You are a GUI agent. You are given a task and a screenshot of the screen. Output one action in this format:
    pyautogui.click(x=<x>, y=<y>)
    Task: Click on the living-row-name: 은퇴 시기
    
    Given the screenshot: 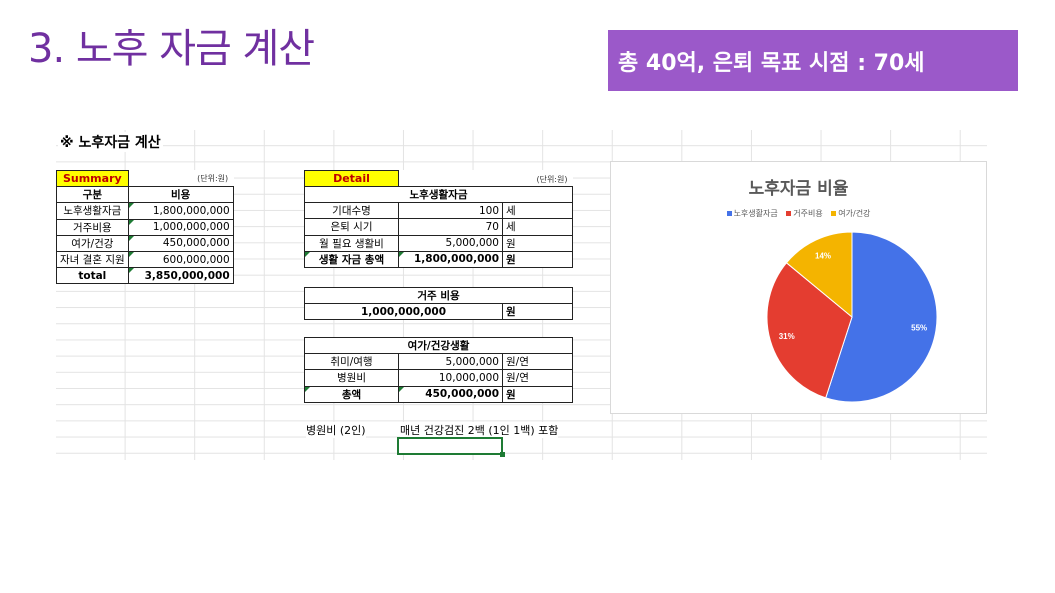 What is the action you would take?
    pyautogui.click(x=351, y=227)
    